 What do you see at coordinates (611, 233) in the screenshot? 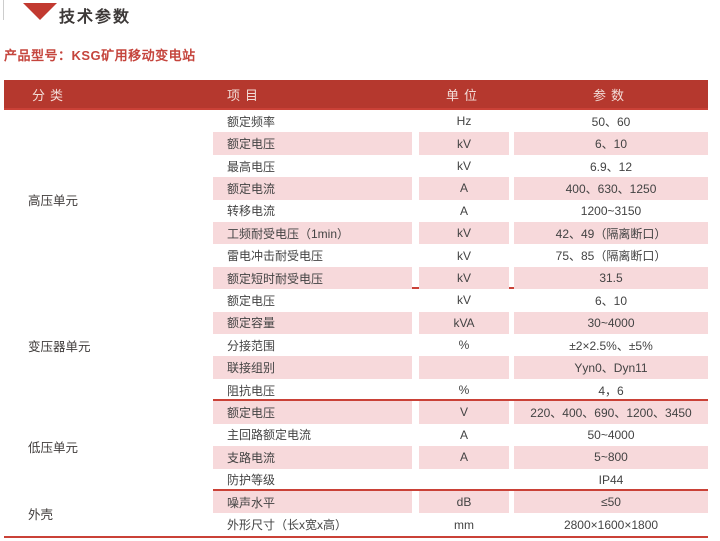
I see `param-cell: 42、49（隔离断口）` at bounding box center [611, 233].